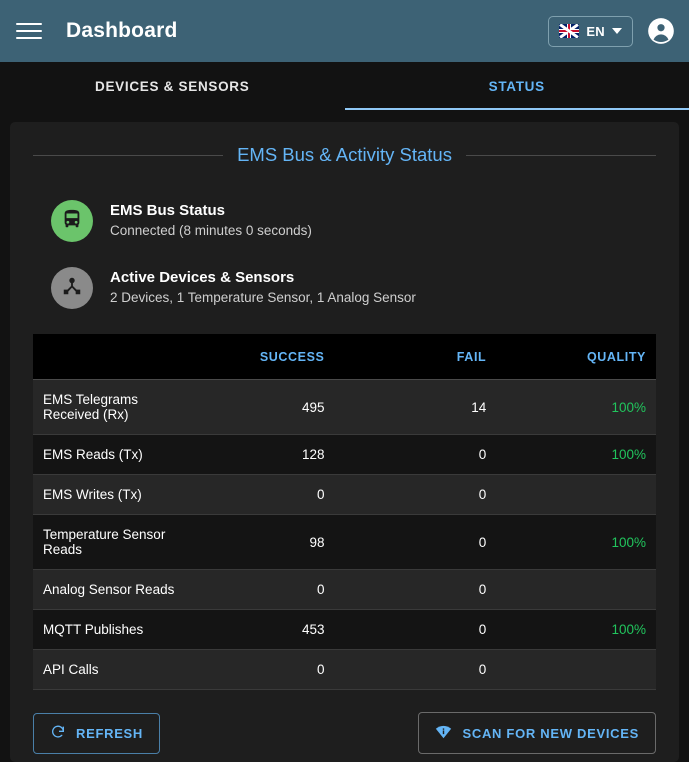 The height and width of the screenshot is (762, 689). What do you see at coordinates (266, 629) in the screenshot?
I see `row-success-value: 453` at bounding box center [266, 629].